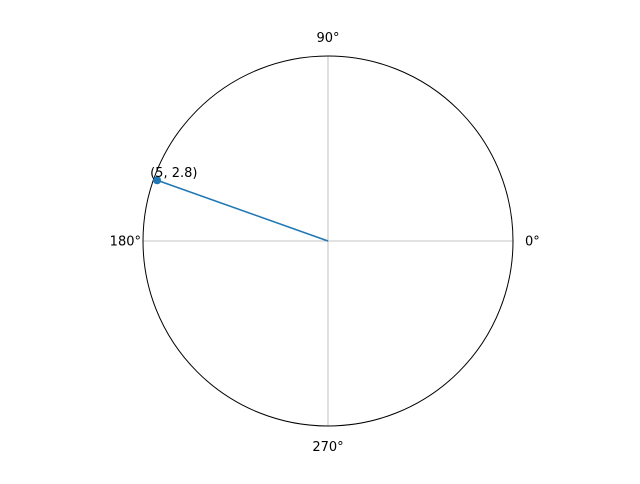 This screenshot has width=640, height=484. I want to click on angular-tick-label-90: 90°, so click(327, 38).